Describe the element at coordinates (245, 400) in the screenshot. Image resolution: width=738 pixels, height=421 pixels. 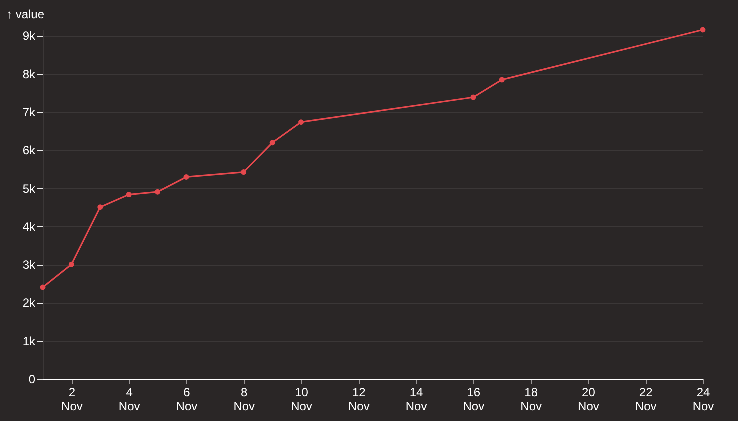
I see `x-tick-label: 8 Nov` at that location.